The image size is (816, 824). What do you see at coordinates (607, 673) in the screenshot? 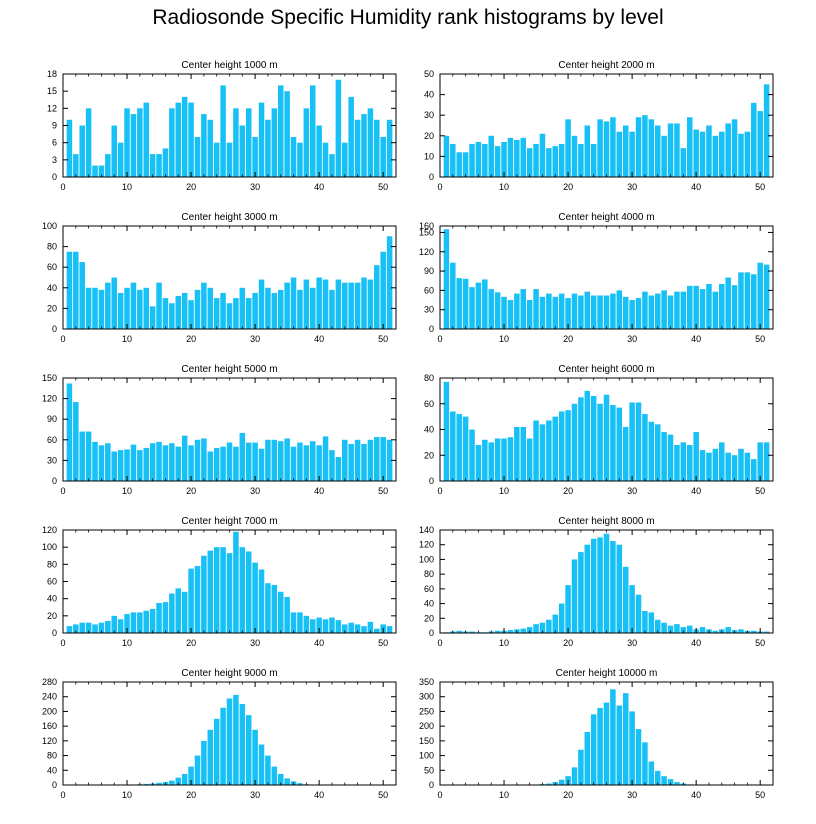
I see `panel-title: Center height 10000 m` at bounding box center [607, 673].